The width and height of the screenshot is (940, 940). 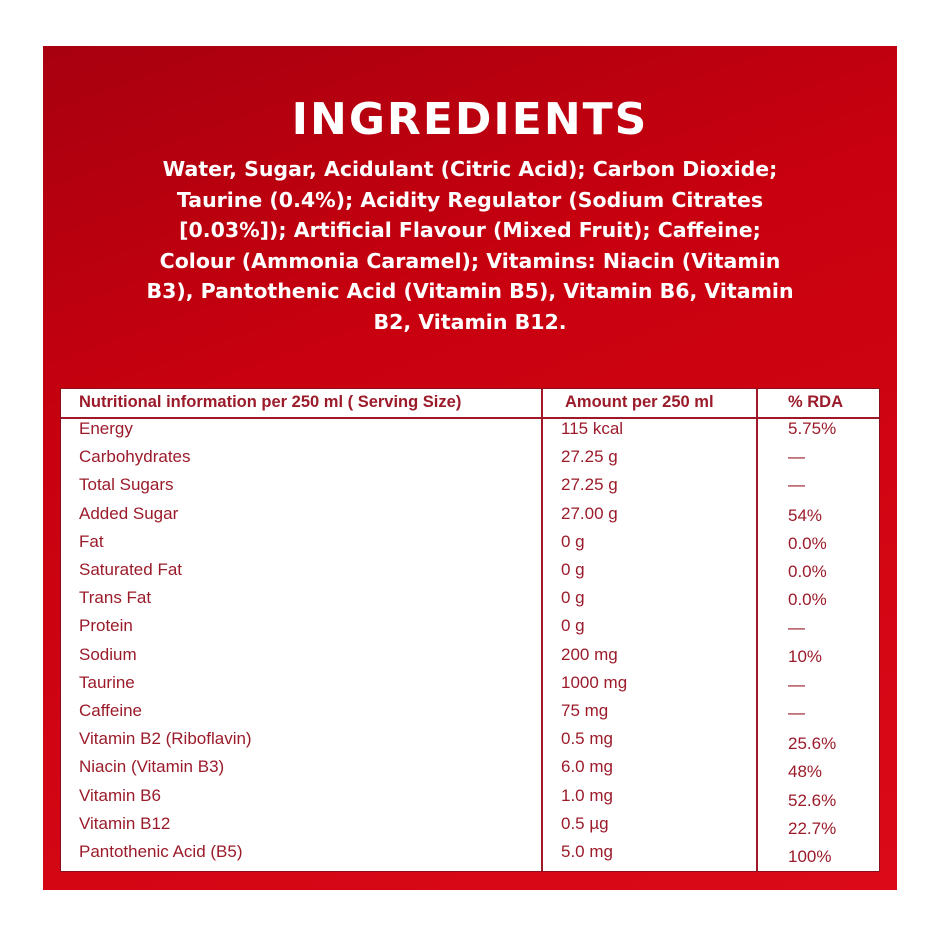 I want to click on table-cell-rda: 48%, so click(x=805, y=772).